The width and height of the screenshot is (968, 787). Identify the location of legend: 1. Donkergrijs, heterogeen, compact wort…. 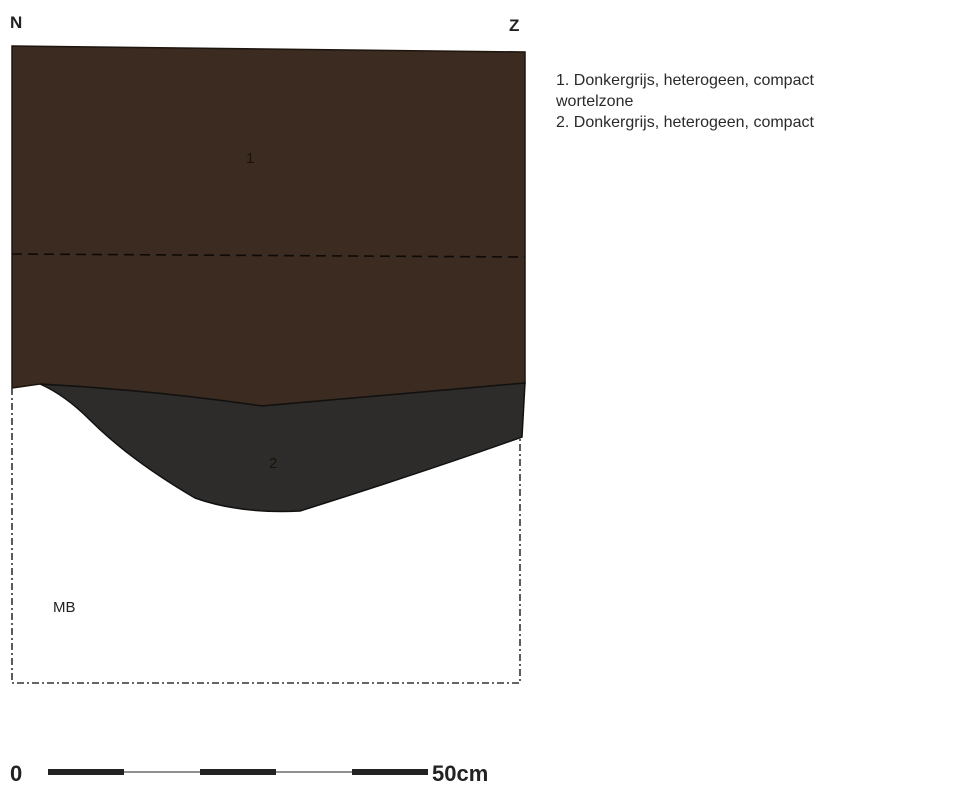
(760, 101).